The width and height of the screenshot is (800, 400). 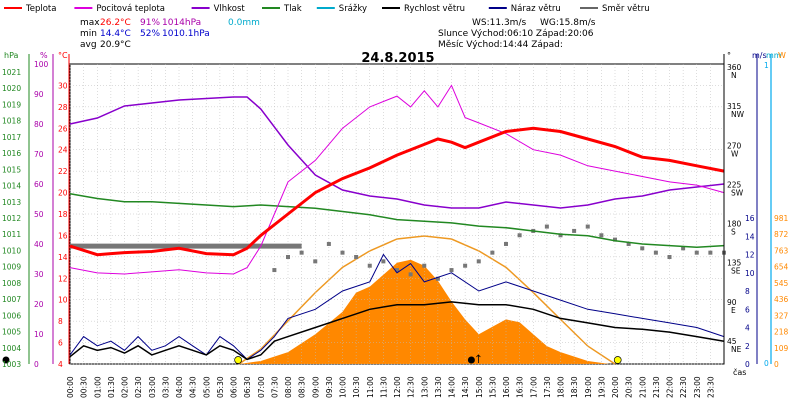 I want to click on wind-speed-line, so click(x=397, y=331).